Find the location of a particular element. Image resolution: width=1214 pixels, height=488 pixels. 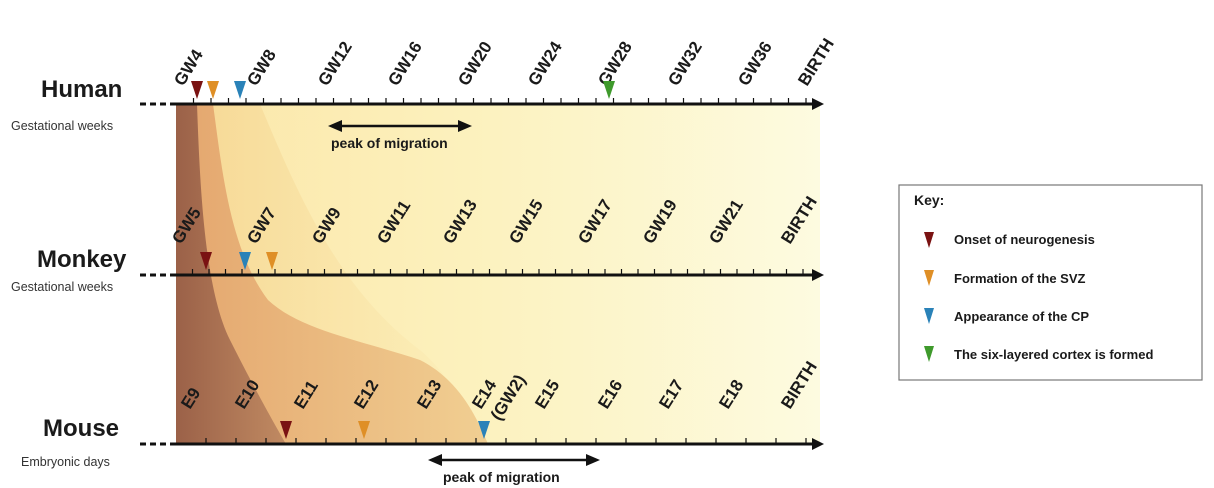

human-tick-label: GW24 is located at coordinates (545, 63).